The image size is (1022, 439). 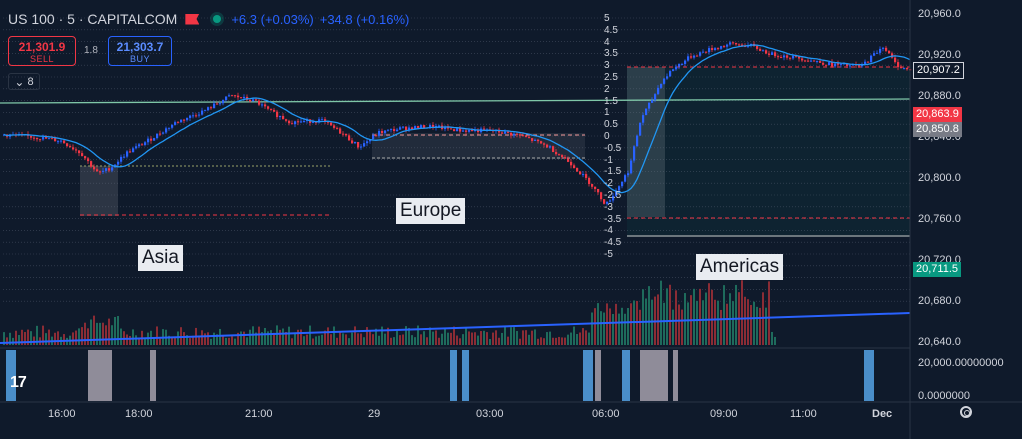 What do you see at coordinates (937, 114) in the screenshot?
I see `price-badge-red: 20,863.9` at bounding box center [937, 114].